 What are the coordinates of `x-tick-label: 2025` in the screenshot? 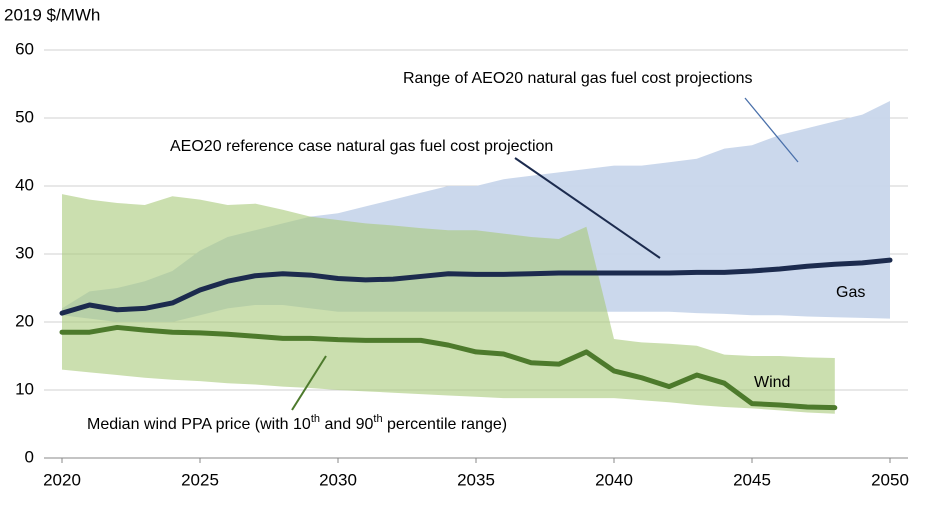 It's located at (200, 479).